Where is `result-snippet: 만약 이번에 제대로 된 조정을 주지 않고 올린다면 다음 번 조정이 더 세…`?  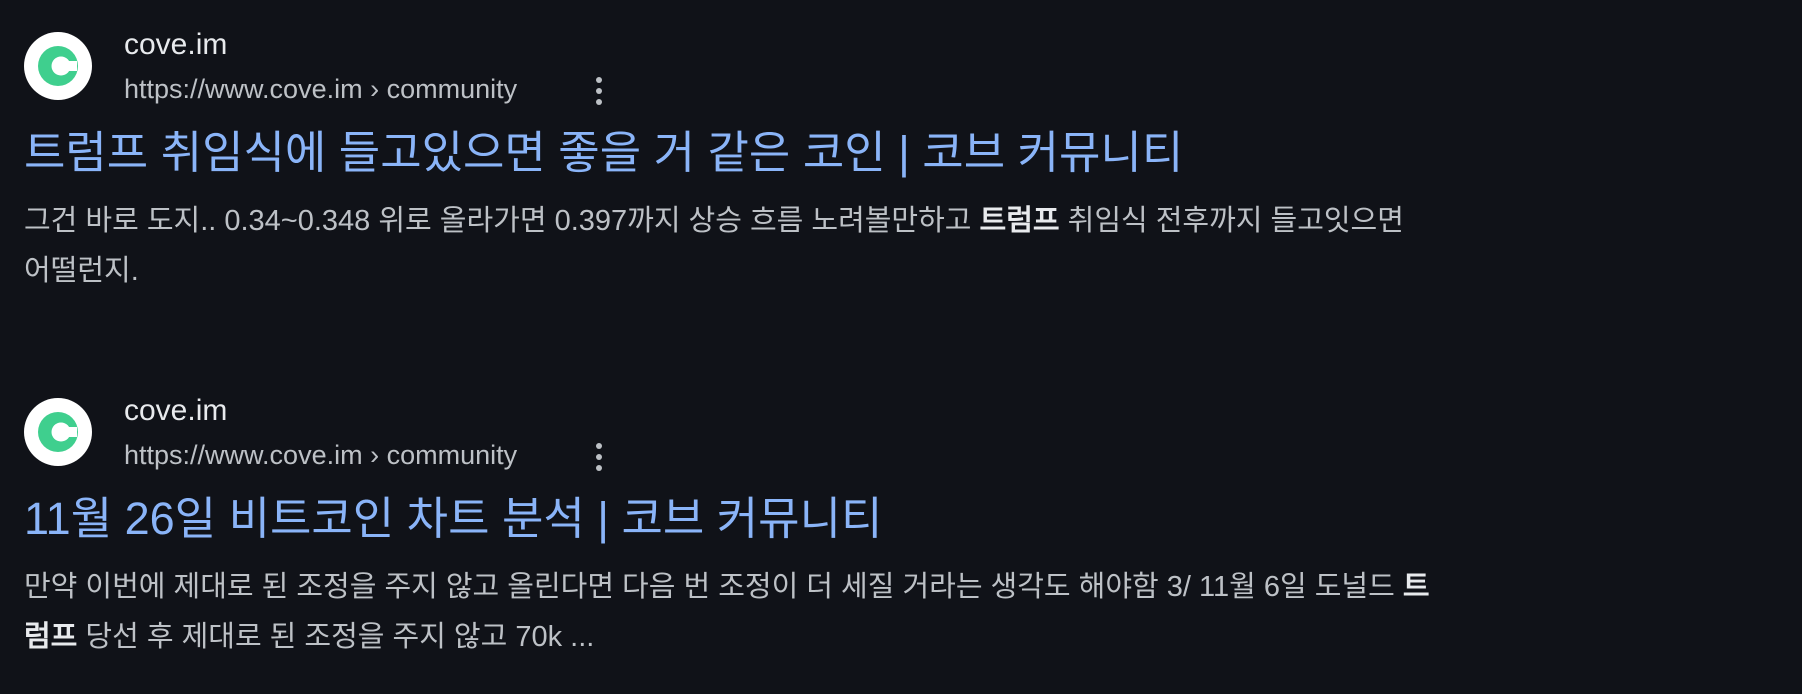
result-snippet: 만약 이번에 제대로 된 조정을 주지 않고 올린다면 다음 번 조정이 더 세… is located at coordinates (844, 612).